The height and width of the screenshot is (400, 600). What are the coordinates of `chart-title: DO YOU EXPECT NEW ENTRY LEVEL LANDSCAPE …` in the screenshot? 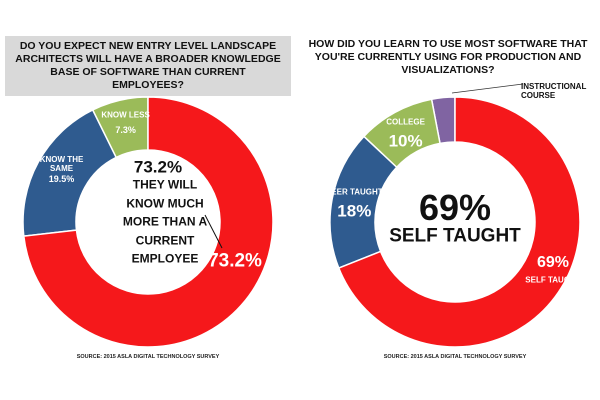 It's located at (148, 66).